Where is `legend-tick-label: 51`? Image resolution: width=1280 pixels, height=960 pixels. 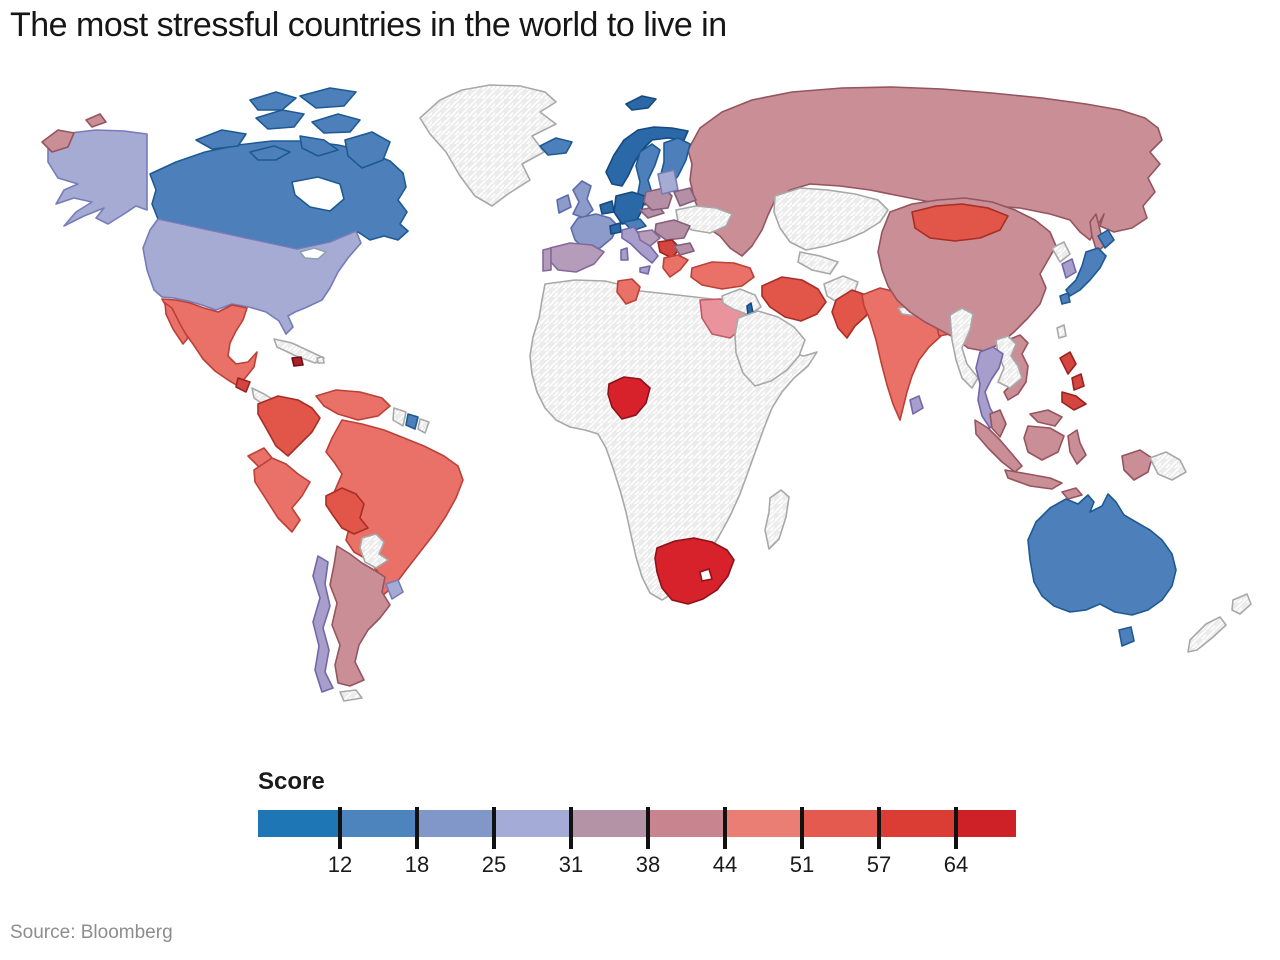 legend-tick-label: 51 is located at coordinates (802, 864).